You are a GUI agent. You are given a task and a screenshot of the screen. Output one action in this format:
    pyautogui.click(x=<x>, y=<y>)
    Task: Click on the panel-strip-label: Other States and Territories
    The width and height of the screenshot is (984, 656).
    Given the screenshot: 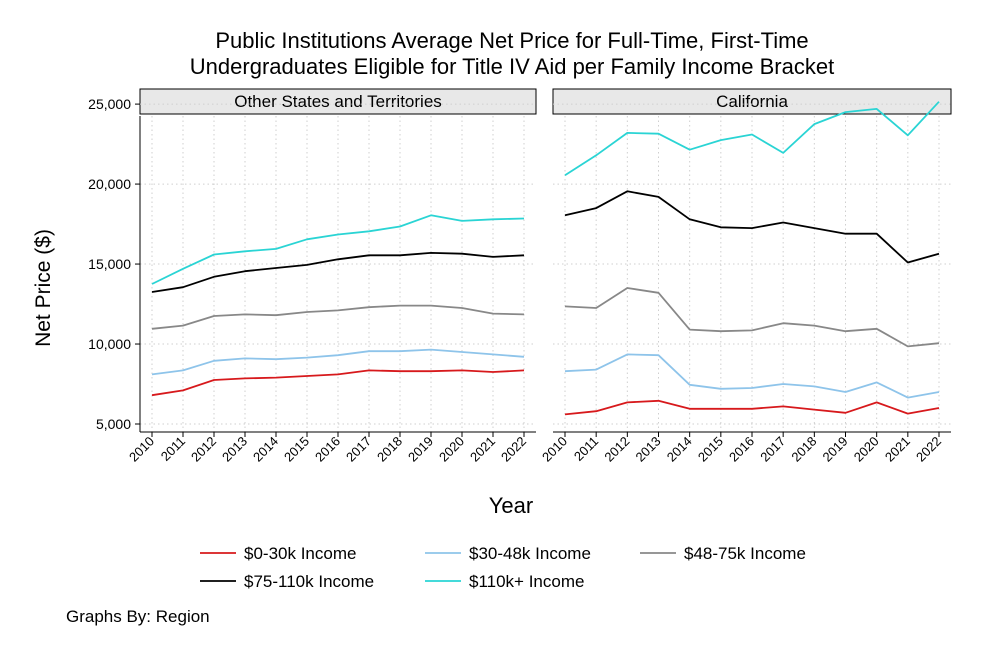 What is the action you would take?
    pyautogui.click(x=338, y=101)
    